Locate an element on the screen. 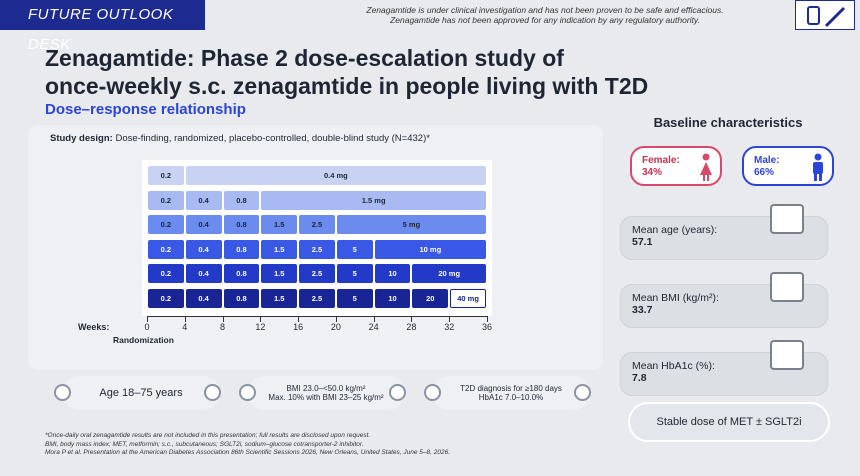 This screenshot has width=860, height=476. criterion-text: BMI 23.0–<50.0 kg/m² is located at coordinates (326, 388).